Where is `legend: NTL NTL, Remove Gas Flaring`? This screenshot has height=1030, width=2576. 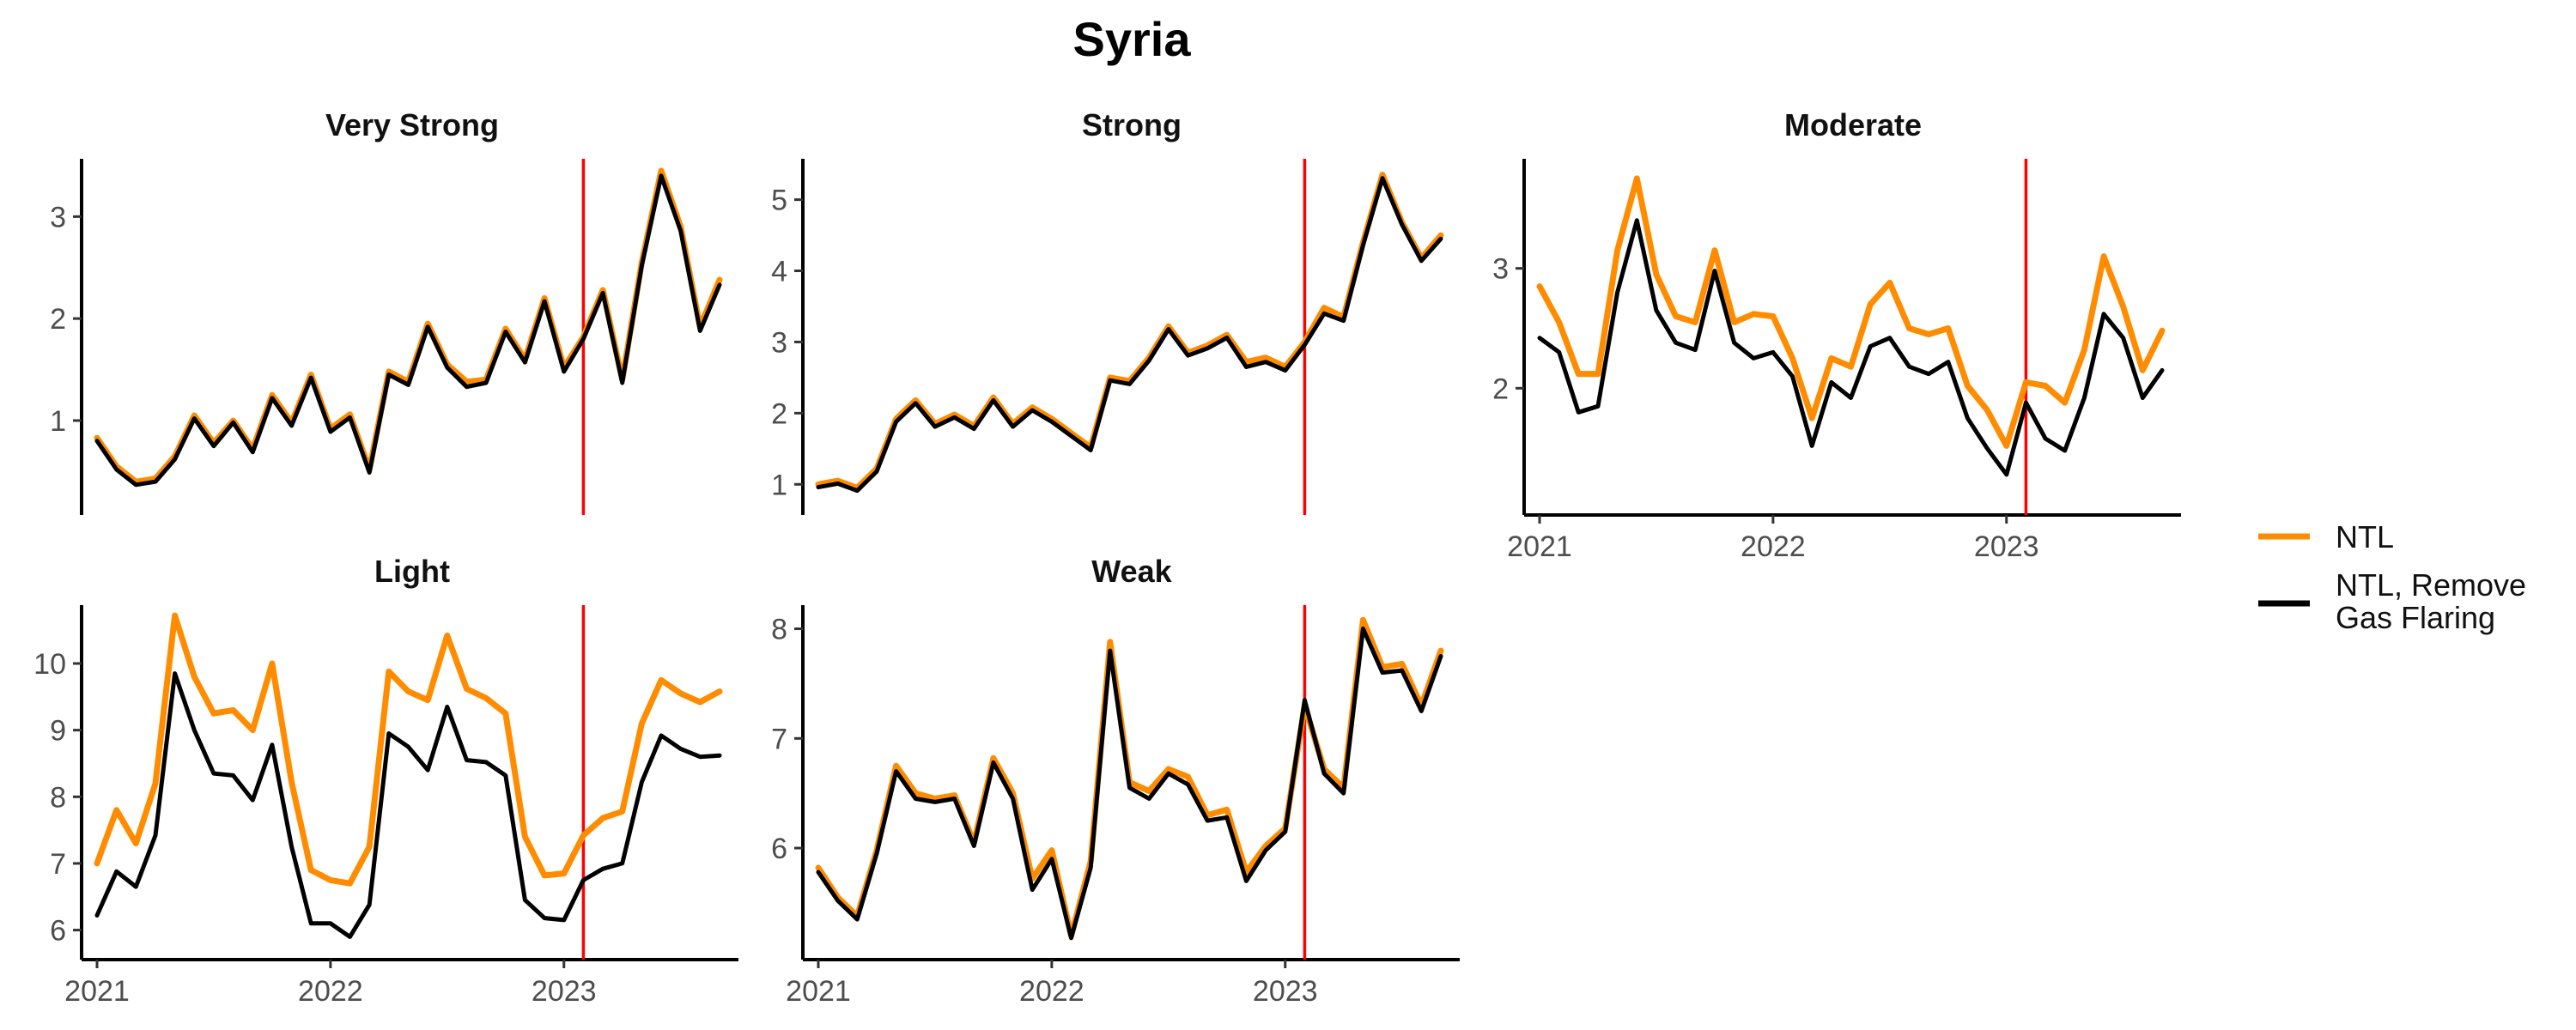 legend: NTL NTL, Remove Gas Flaring is located at coordinates (2397, 577).